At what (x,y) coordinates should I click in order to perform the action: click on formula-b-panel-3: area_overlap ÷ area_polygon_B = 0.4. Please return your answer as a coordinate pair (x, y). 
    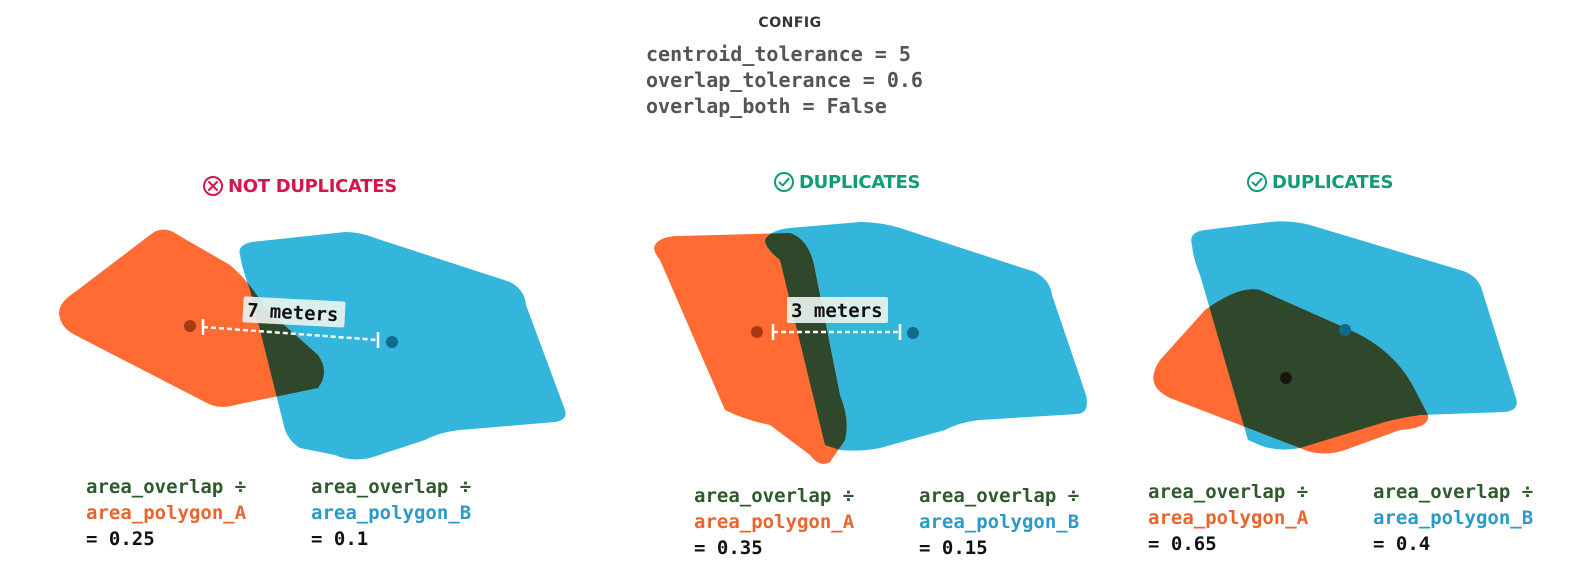
    Looking at the image, I should click on (1453, 518).